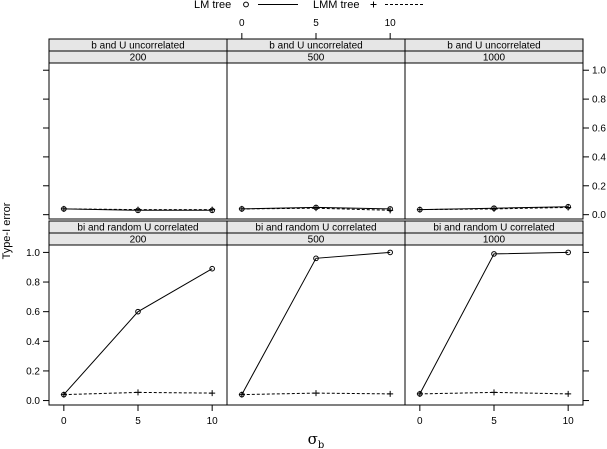  I want to click on legend-lmm-tree-marker, so click(373, 4).